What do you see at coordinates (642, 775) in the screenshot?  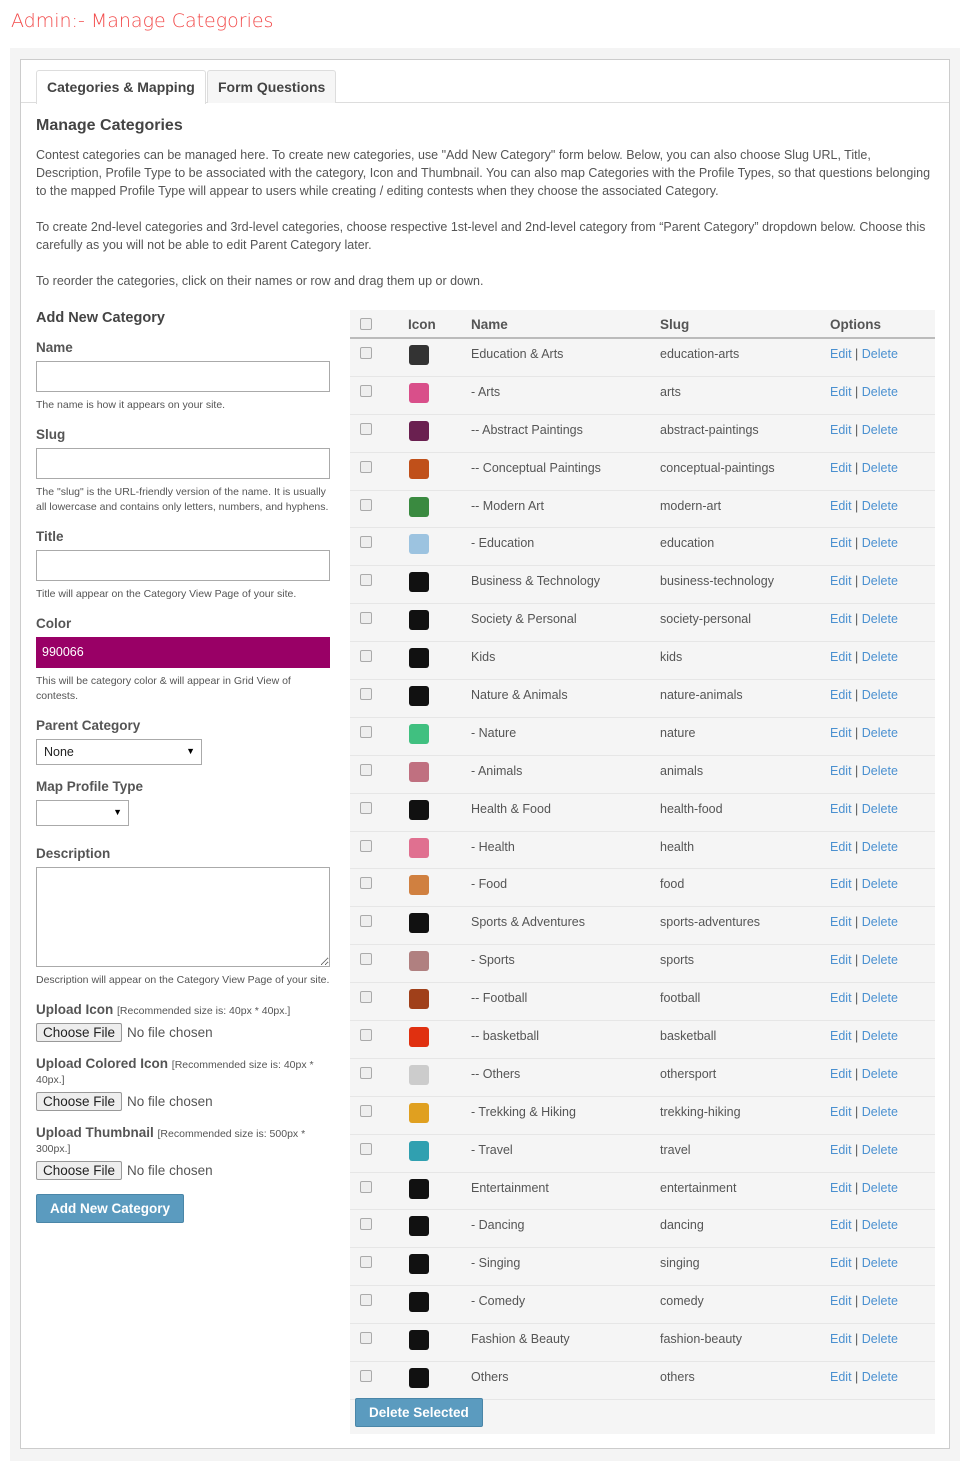 I see `table-row: - Animals animals Edit | Delete` at bounding box center [642, 775].